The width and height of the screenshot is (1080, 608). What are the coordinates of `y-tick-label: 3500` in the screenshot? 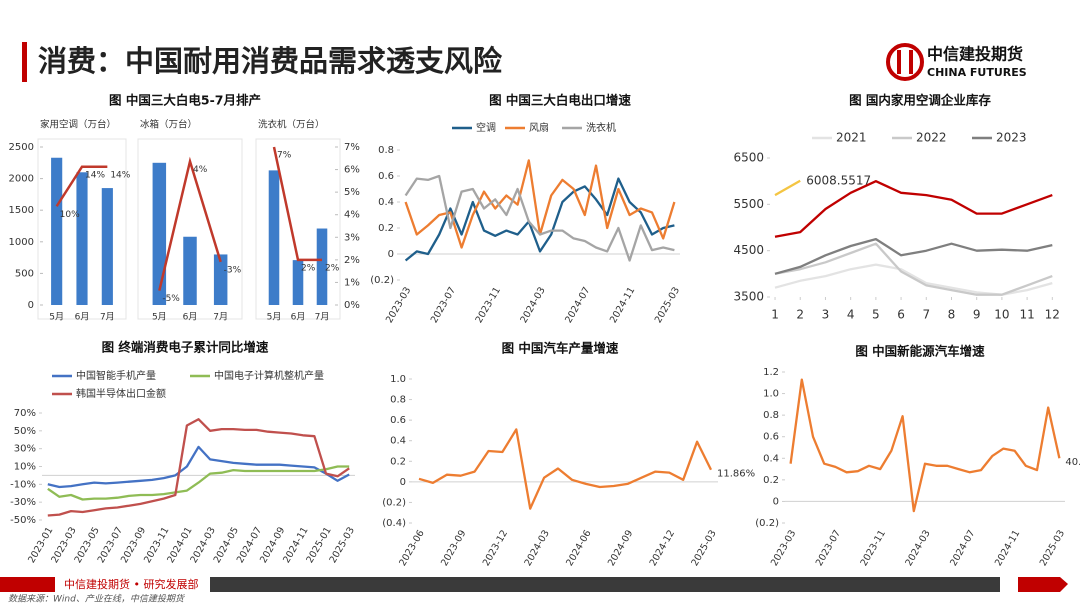 It's located at (748, 297).